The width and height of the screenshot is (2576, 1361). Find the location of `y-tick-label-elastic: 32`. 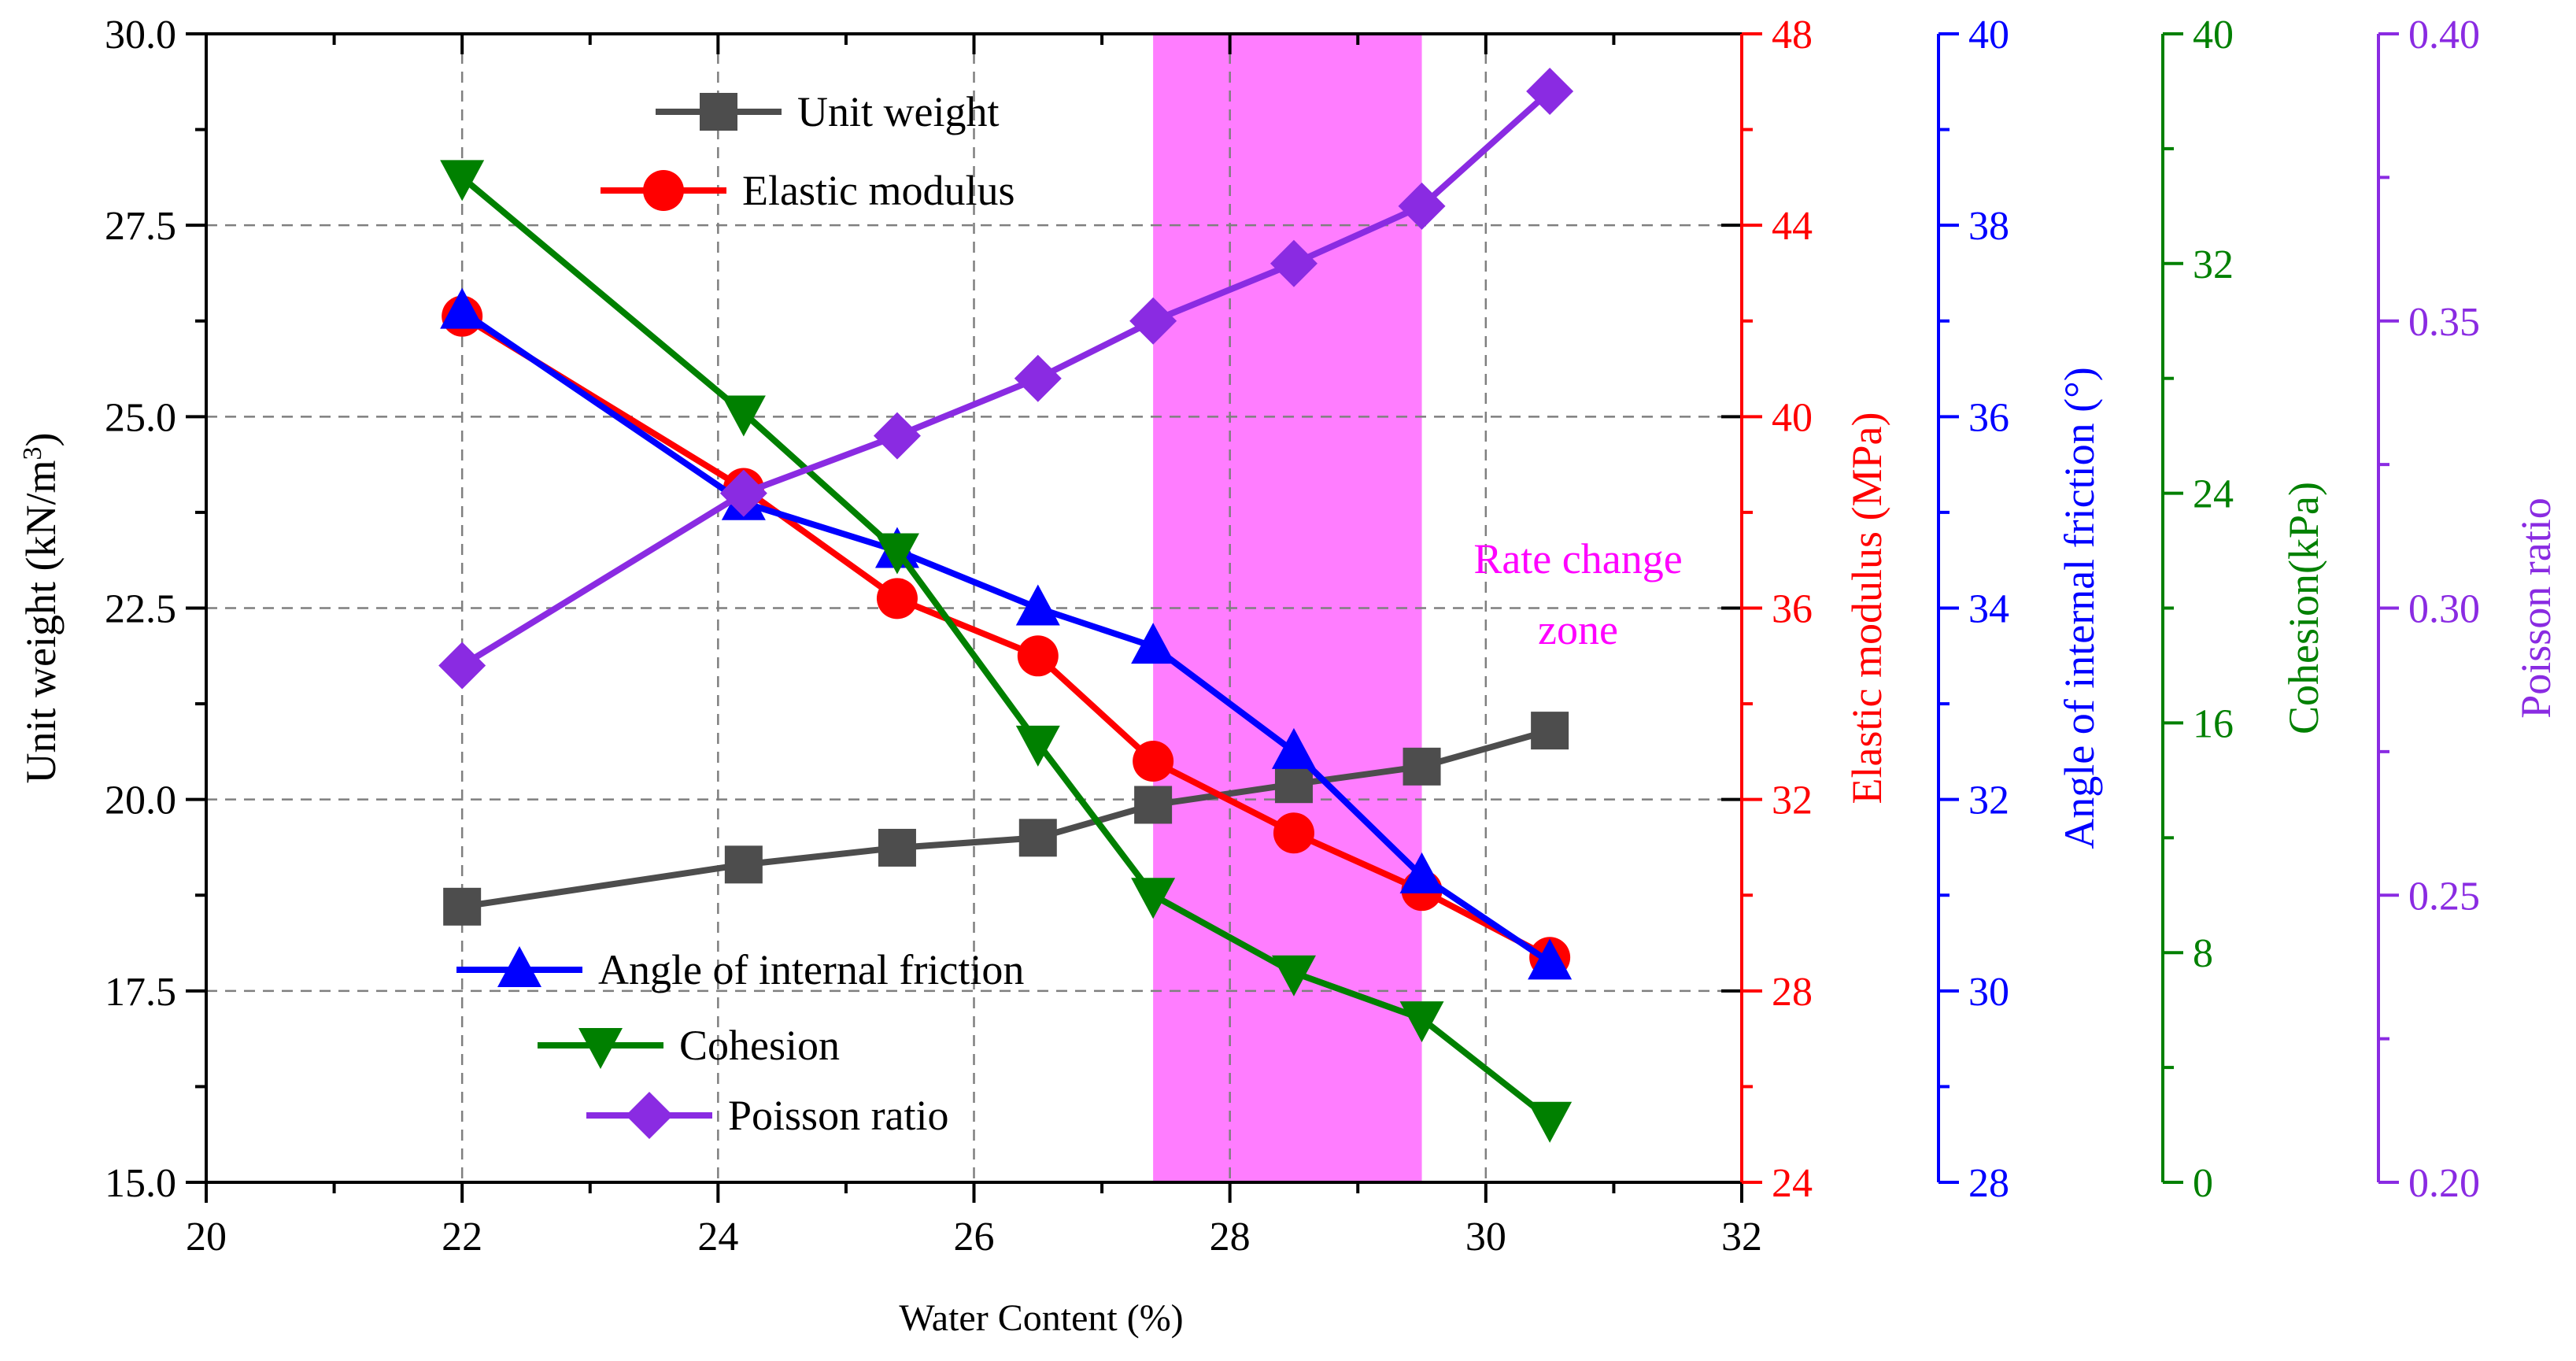

y-tick-label-elastic: 32 is located at coordinates (1792, 801).